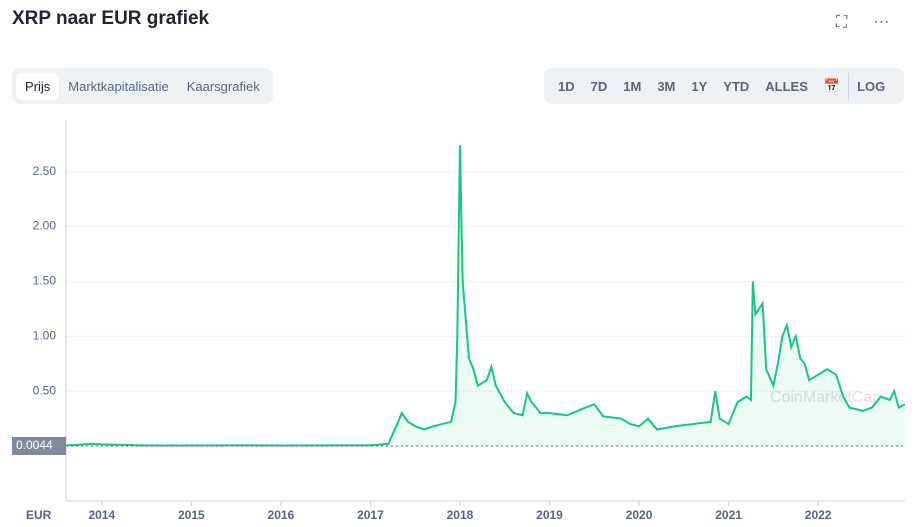  Describe the element at coordinates (639, 515) in the screenshot. I see `x-tick-label: 2020` at that location.